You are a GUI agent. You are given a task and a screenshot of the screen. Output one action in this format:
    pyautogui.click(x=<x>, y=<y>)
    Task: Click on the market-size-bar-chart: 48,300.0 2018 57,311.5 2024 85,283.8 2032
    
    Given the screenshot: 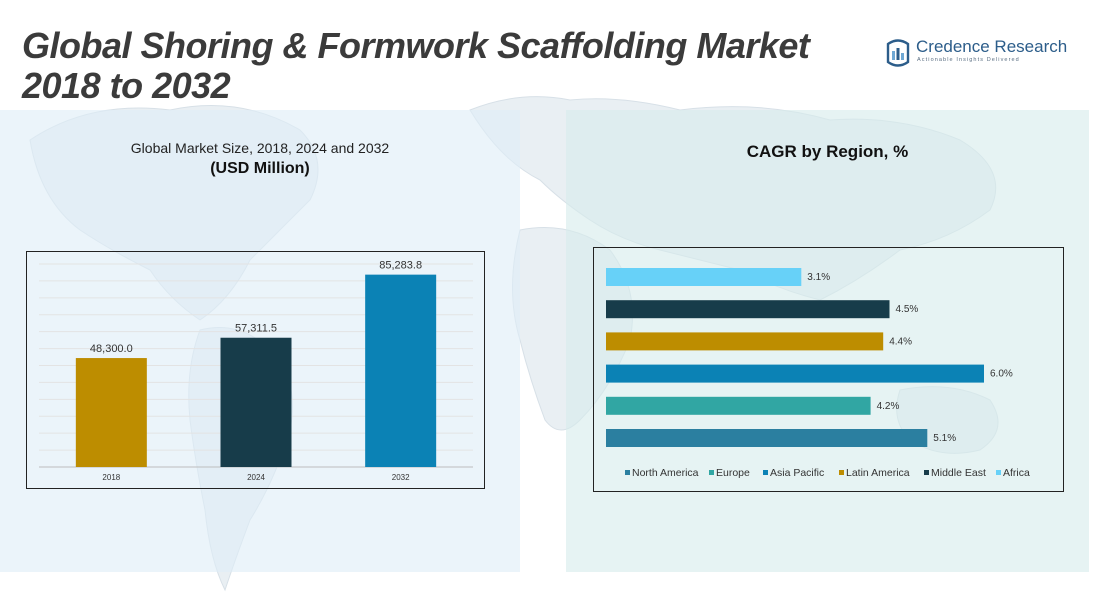 What is the action you would take?
    pyautogui.click(x=256, y=371)
    